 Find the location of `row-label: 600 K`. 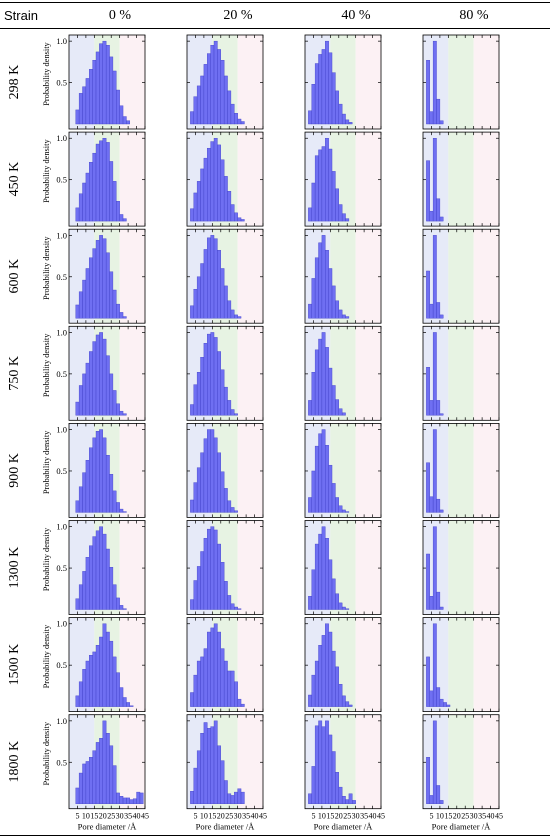

row-label: 600 K is located at coordinates (14, 276).